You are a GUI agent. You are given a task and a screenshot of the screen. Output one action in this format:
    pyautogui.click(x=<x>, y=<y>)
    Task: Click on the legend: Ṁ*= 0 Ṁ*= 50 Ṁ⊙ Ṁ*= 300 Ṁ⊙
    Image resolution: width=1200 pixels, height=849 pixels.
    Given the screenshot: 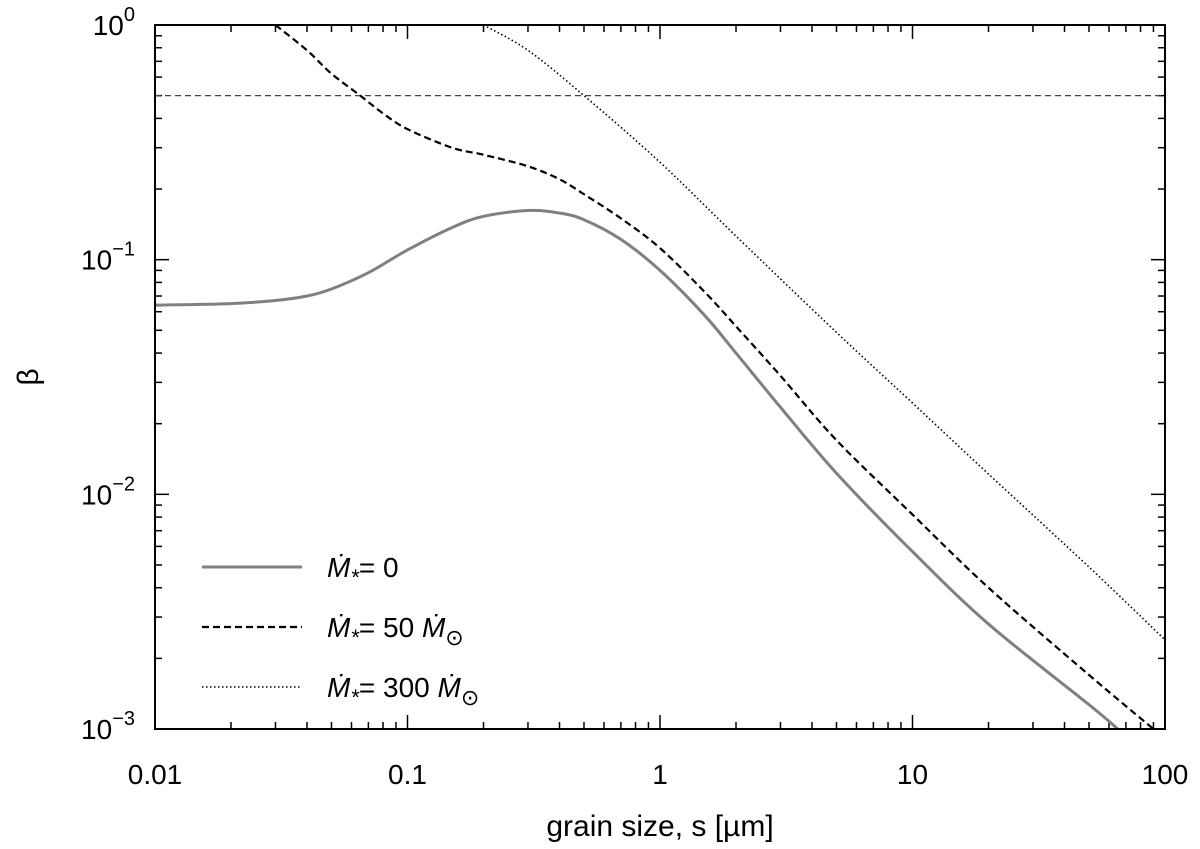 What is the action you would take?
    pyautogui.click(x=340, y=631)
    